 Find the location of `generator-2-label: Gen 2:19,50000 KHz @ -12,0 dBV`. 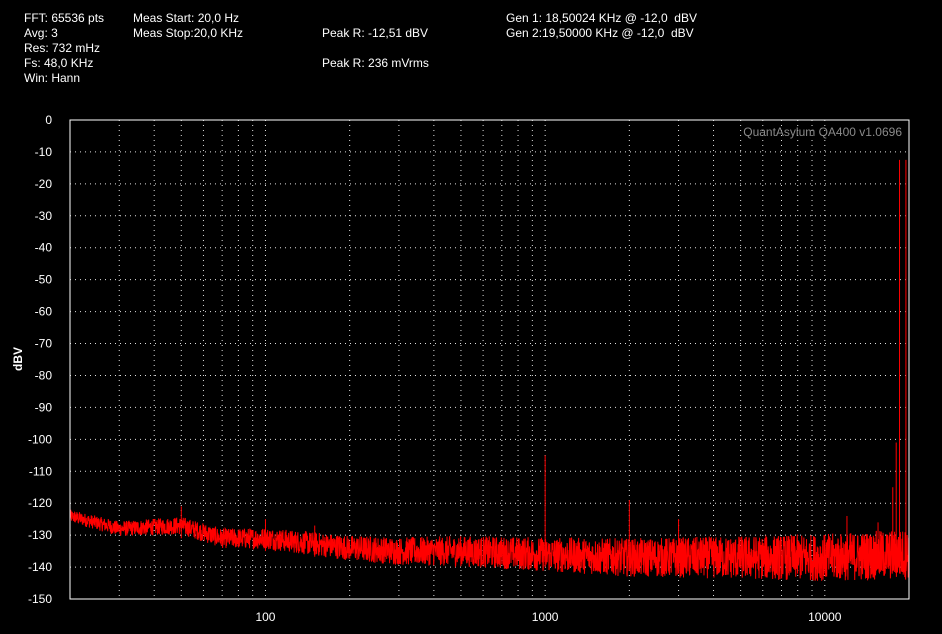

generator-2-label: Gen 2:19,50000 KHz @ -12,0 dBV is located at coordinates (600, 33).